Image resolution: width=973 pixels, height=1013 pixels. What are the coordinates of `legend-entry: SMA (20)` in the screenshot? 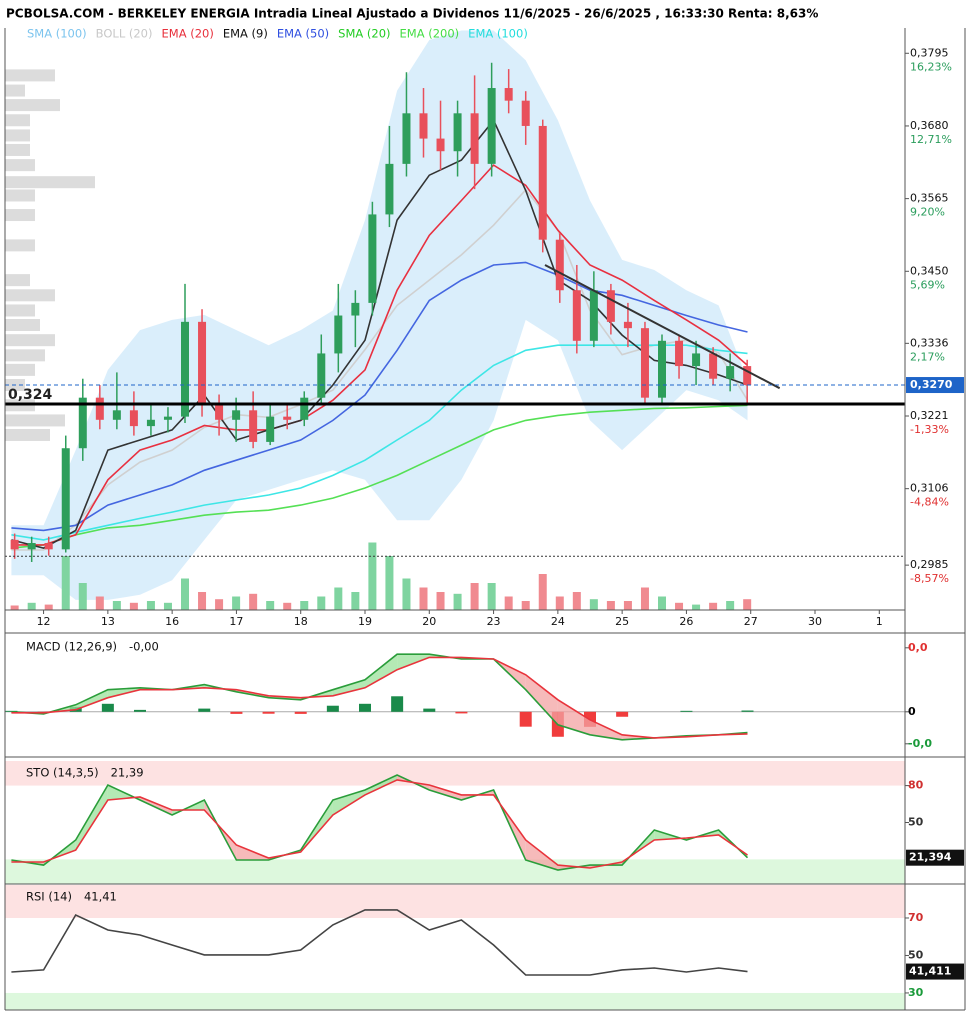 It's located at (364, 34).